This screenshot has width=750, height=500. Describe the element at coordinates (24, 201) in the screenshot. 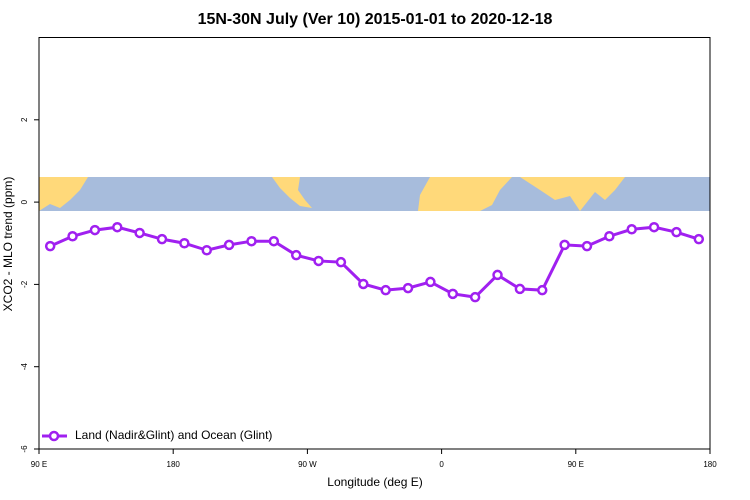

I see `y-tick-label: 0` at that location.